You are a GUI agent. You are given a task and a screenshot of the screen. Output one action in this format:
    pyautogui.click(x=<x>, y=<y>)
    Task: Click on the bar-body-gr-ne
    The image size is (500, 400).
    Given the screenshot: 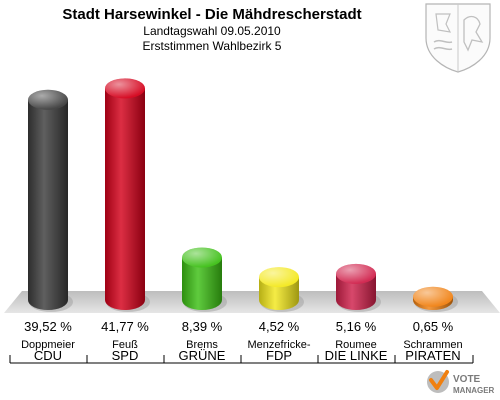 What is the action you would take?
    pyautogui.click(x=202, y=283)
    